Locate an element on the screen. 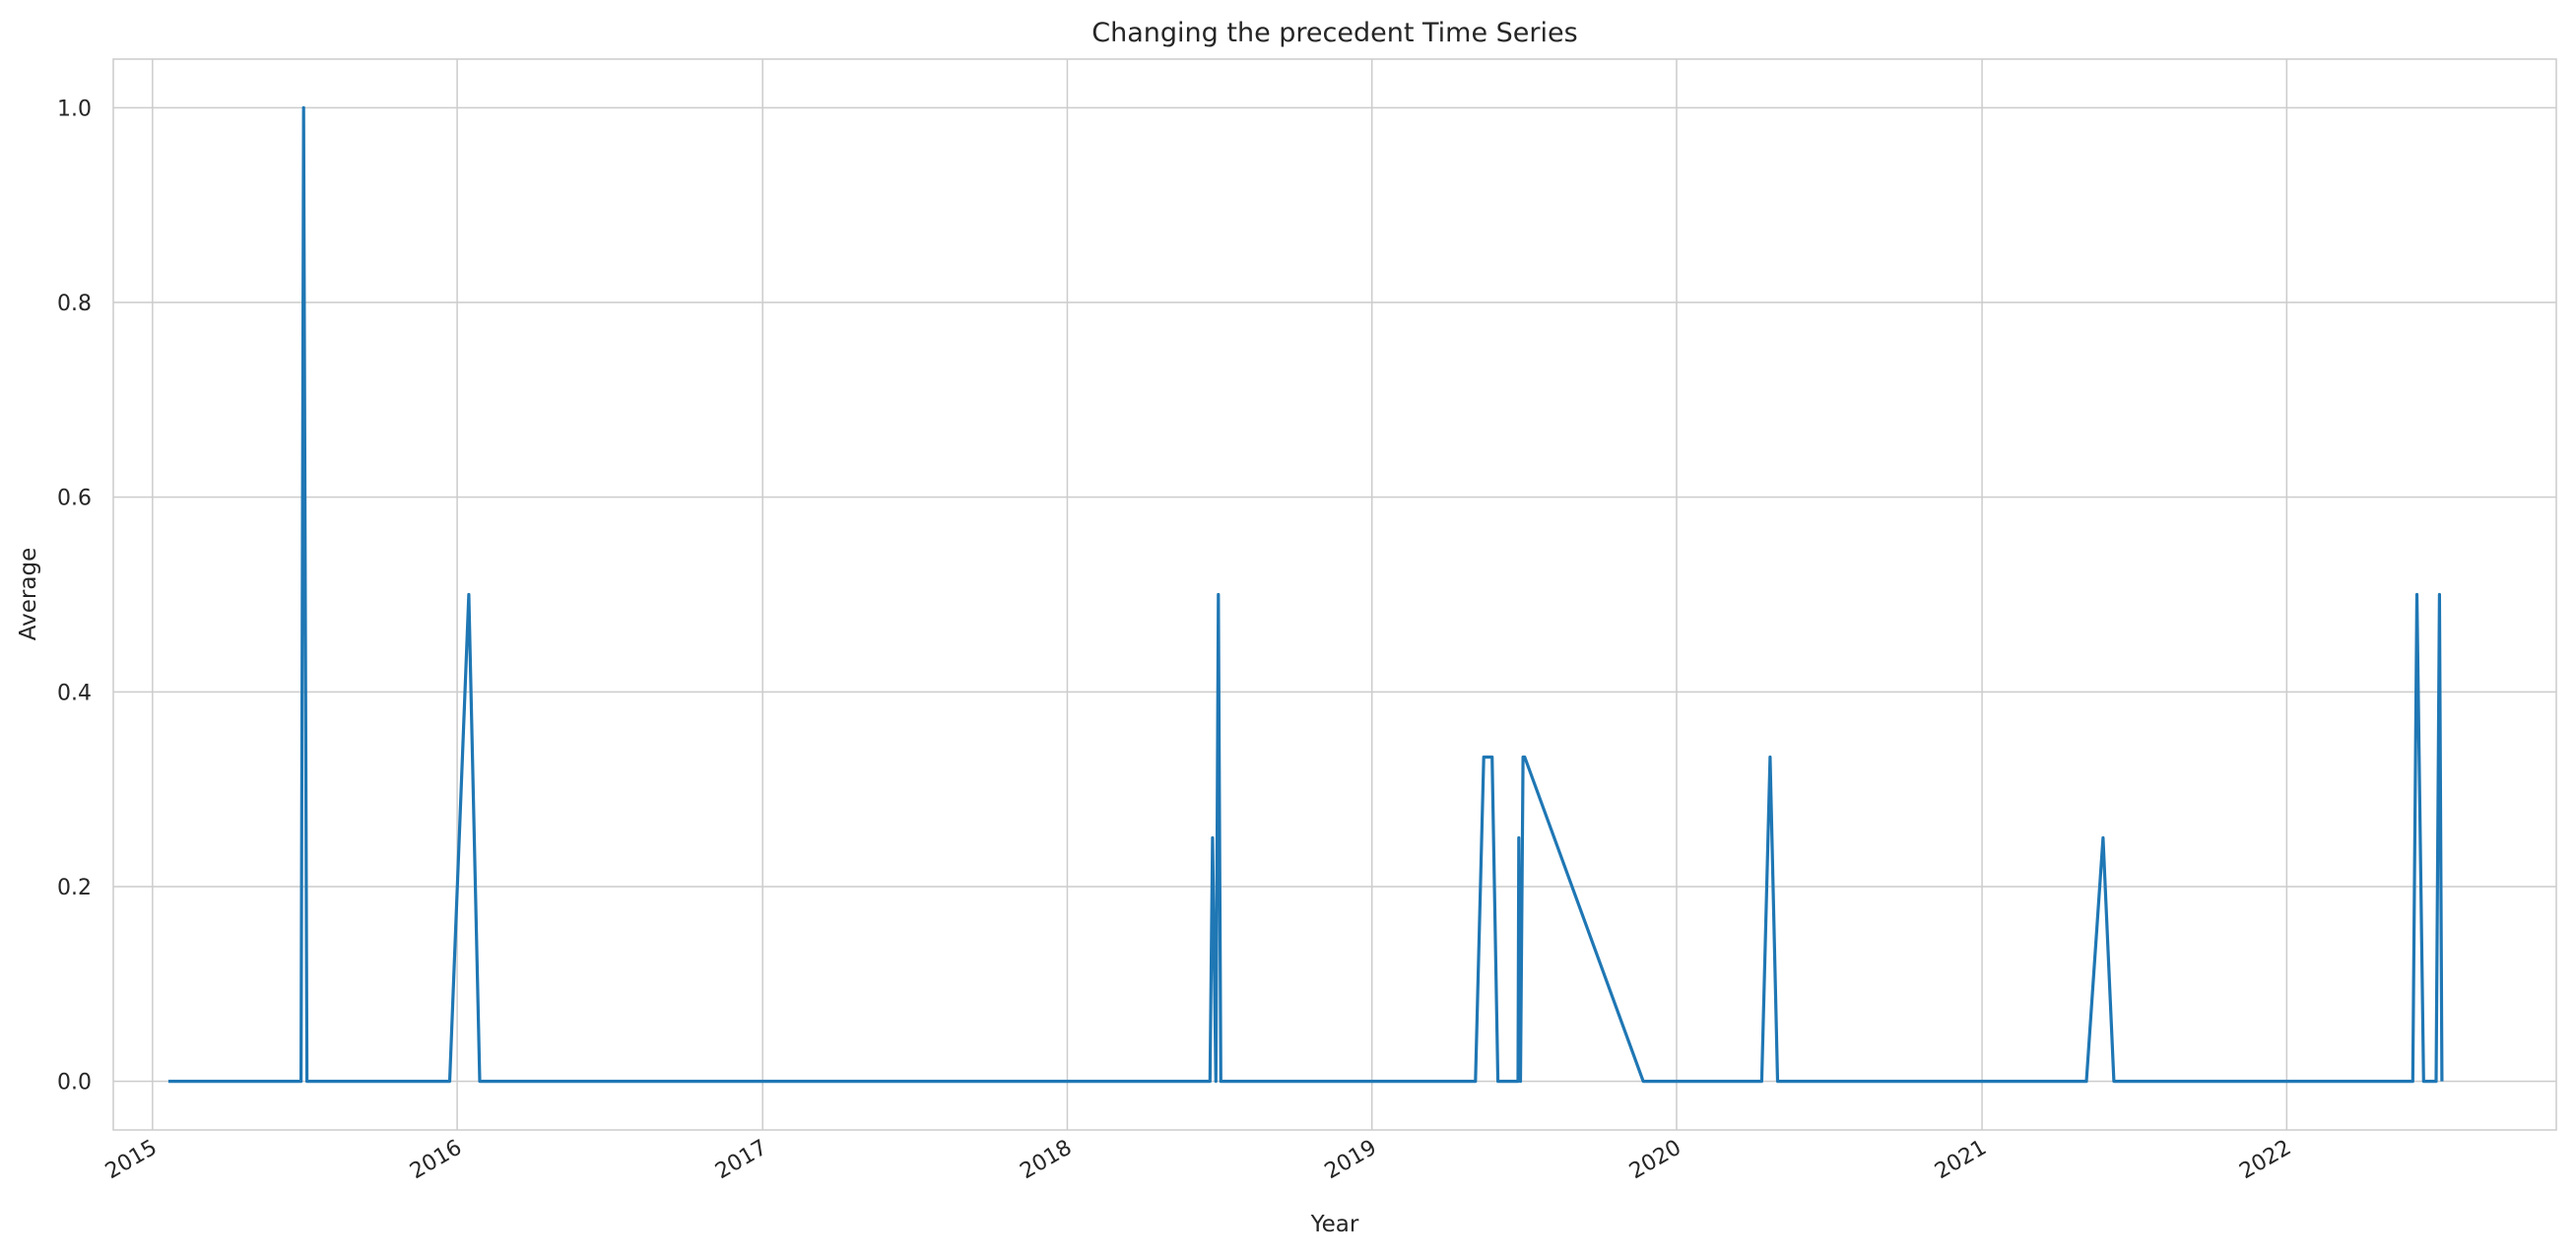 The width and height of the screenshot is (2576, 1259). y-tick-label: 0.4 is located at coordinates (74, 693).